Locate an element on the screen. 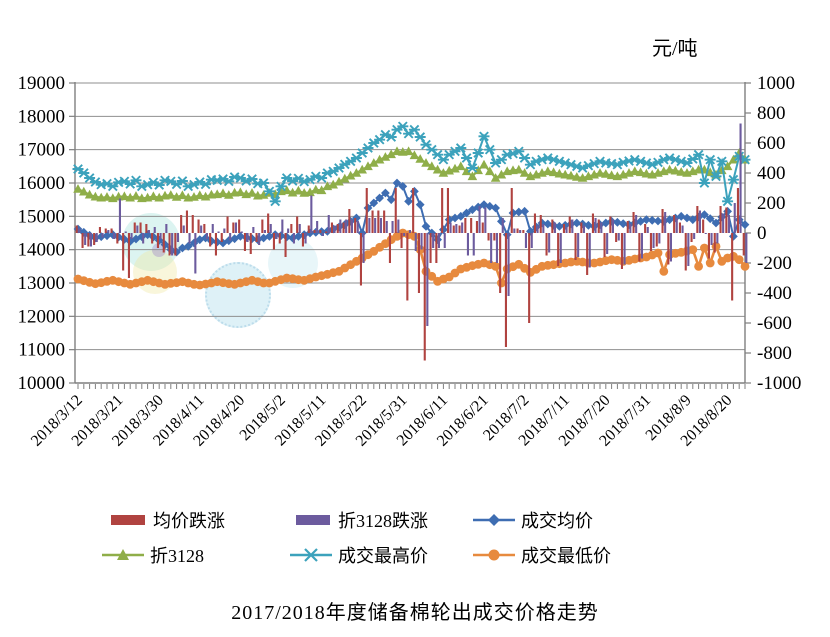  legend-label: 成交最低价 is located at coordinates (566, 556).